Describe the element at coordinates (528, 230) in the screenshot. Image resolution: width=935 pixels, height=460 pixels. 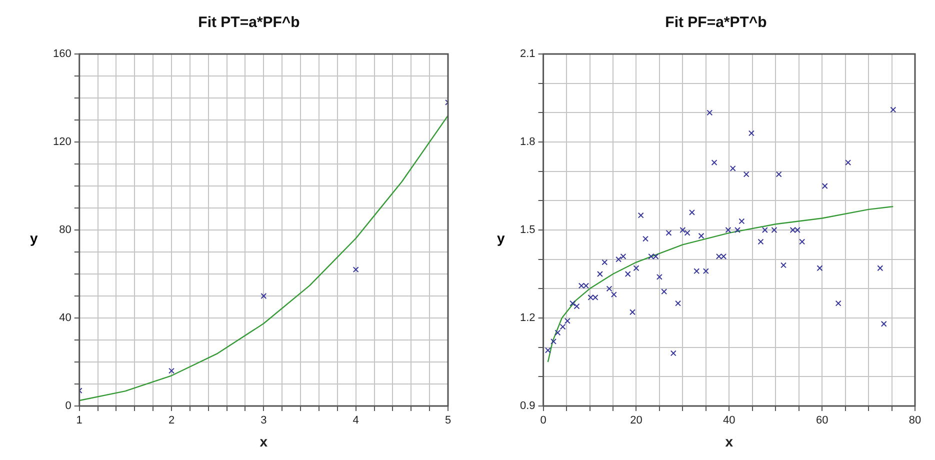
I see `y-tick-label: 1.5` at that location.